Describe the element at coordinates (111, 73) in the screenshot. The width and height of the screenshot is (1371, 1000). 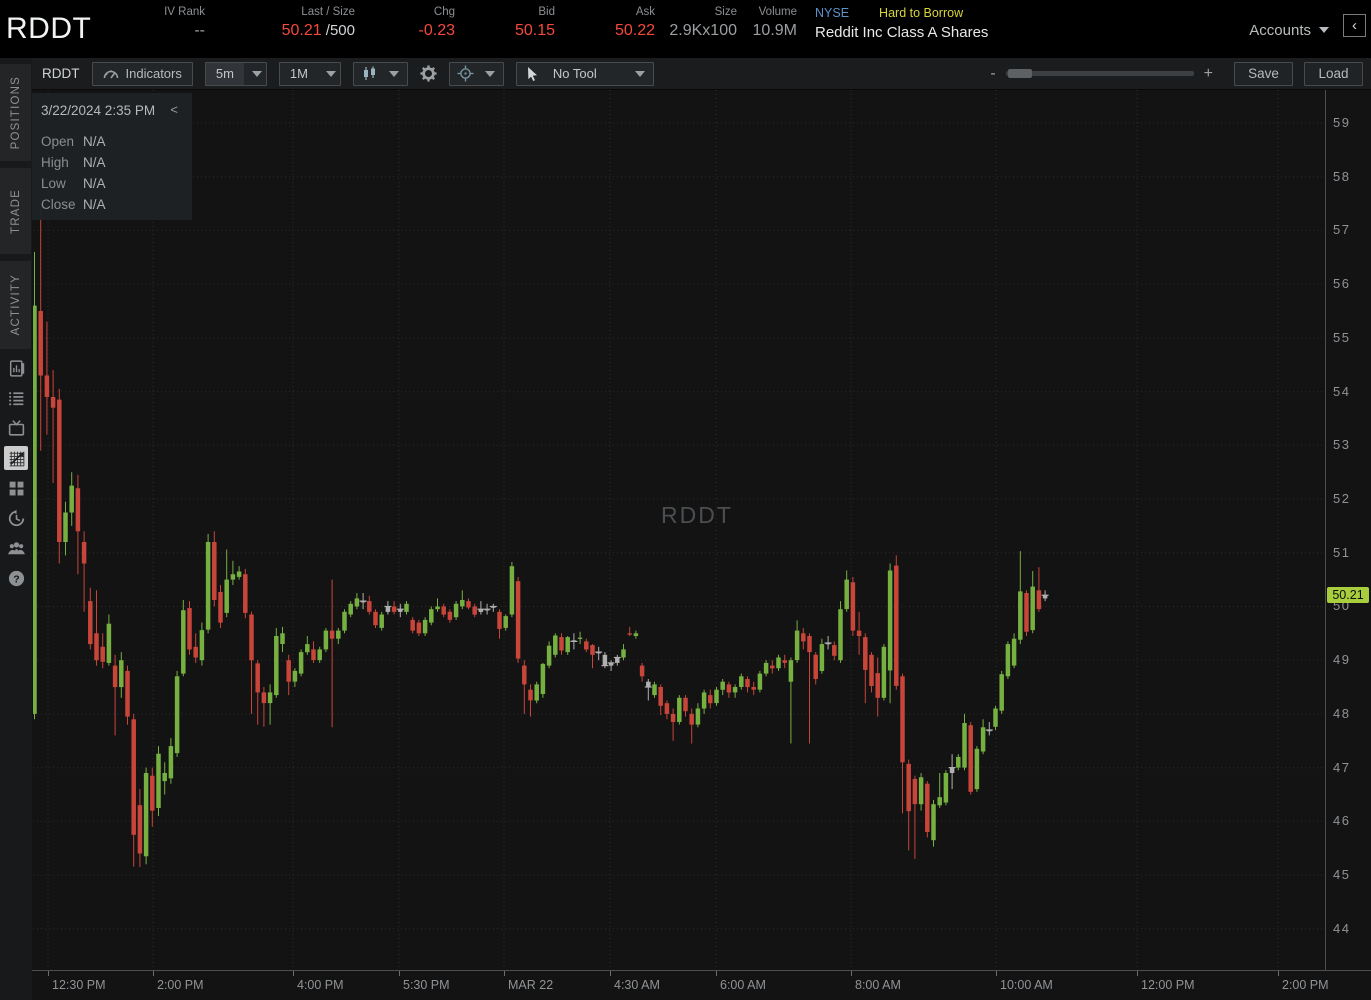
I see `gauge-icon` at that location.